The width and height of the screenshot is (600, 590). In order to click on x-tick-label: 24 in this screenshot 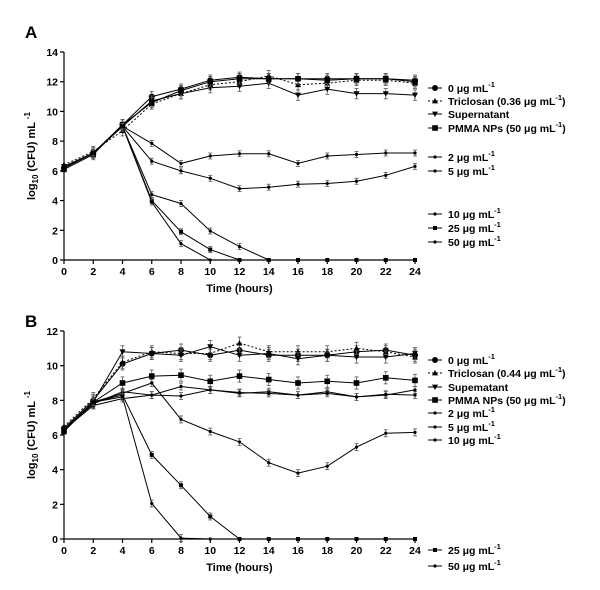, I will do `click(415, 272)`.